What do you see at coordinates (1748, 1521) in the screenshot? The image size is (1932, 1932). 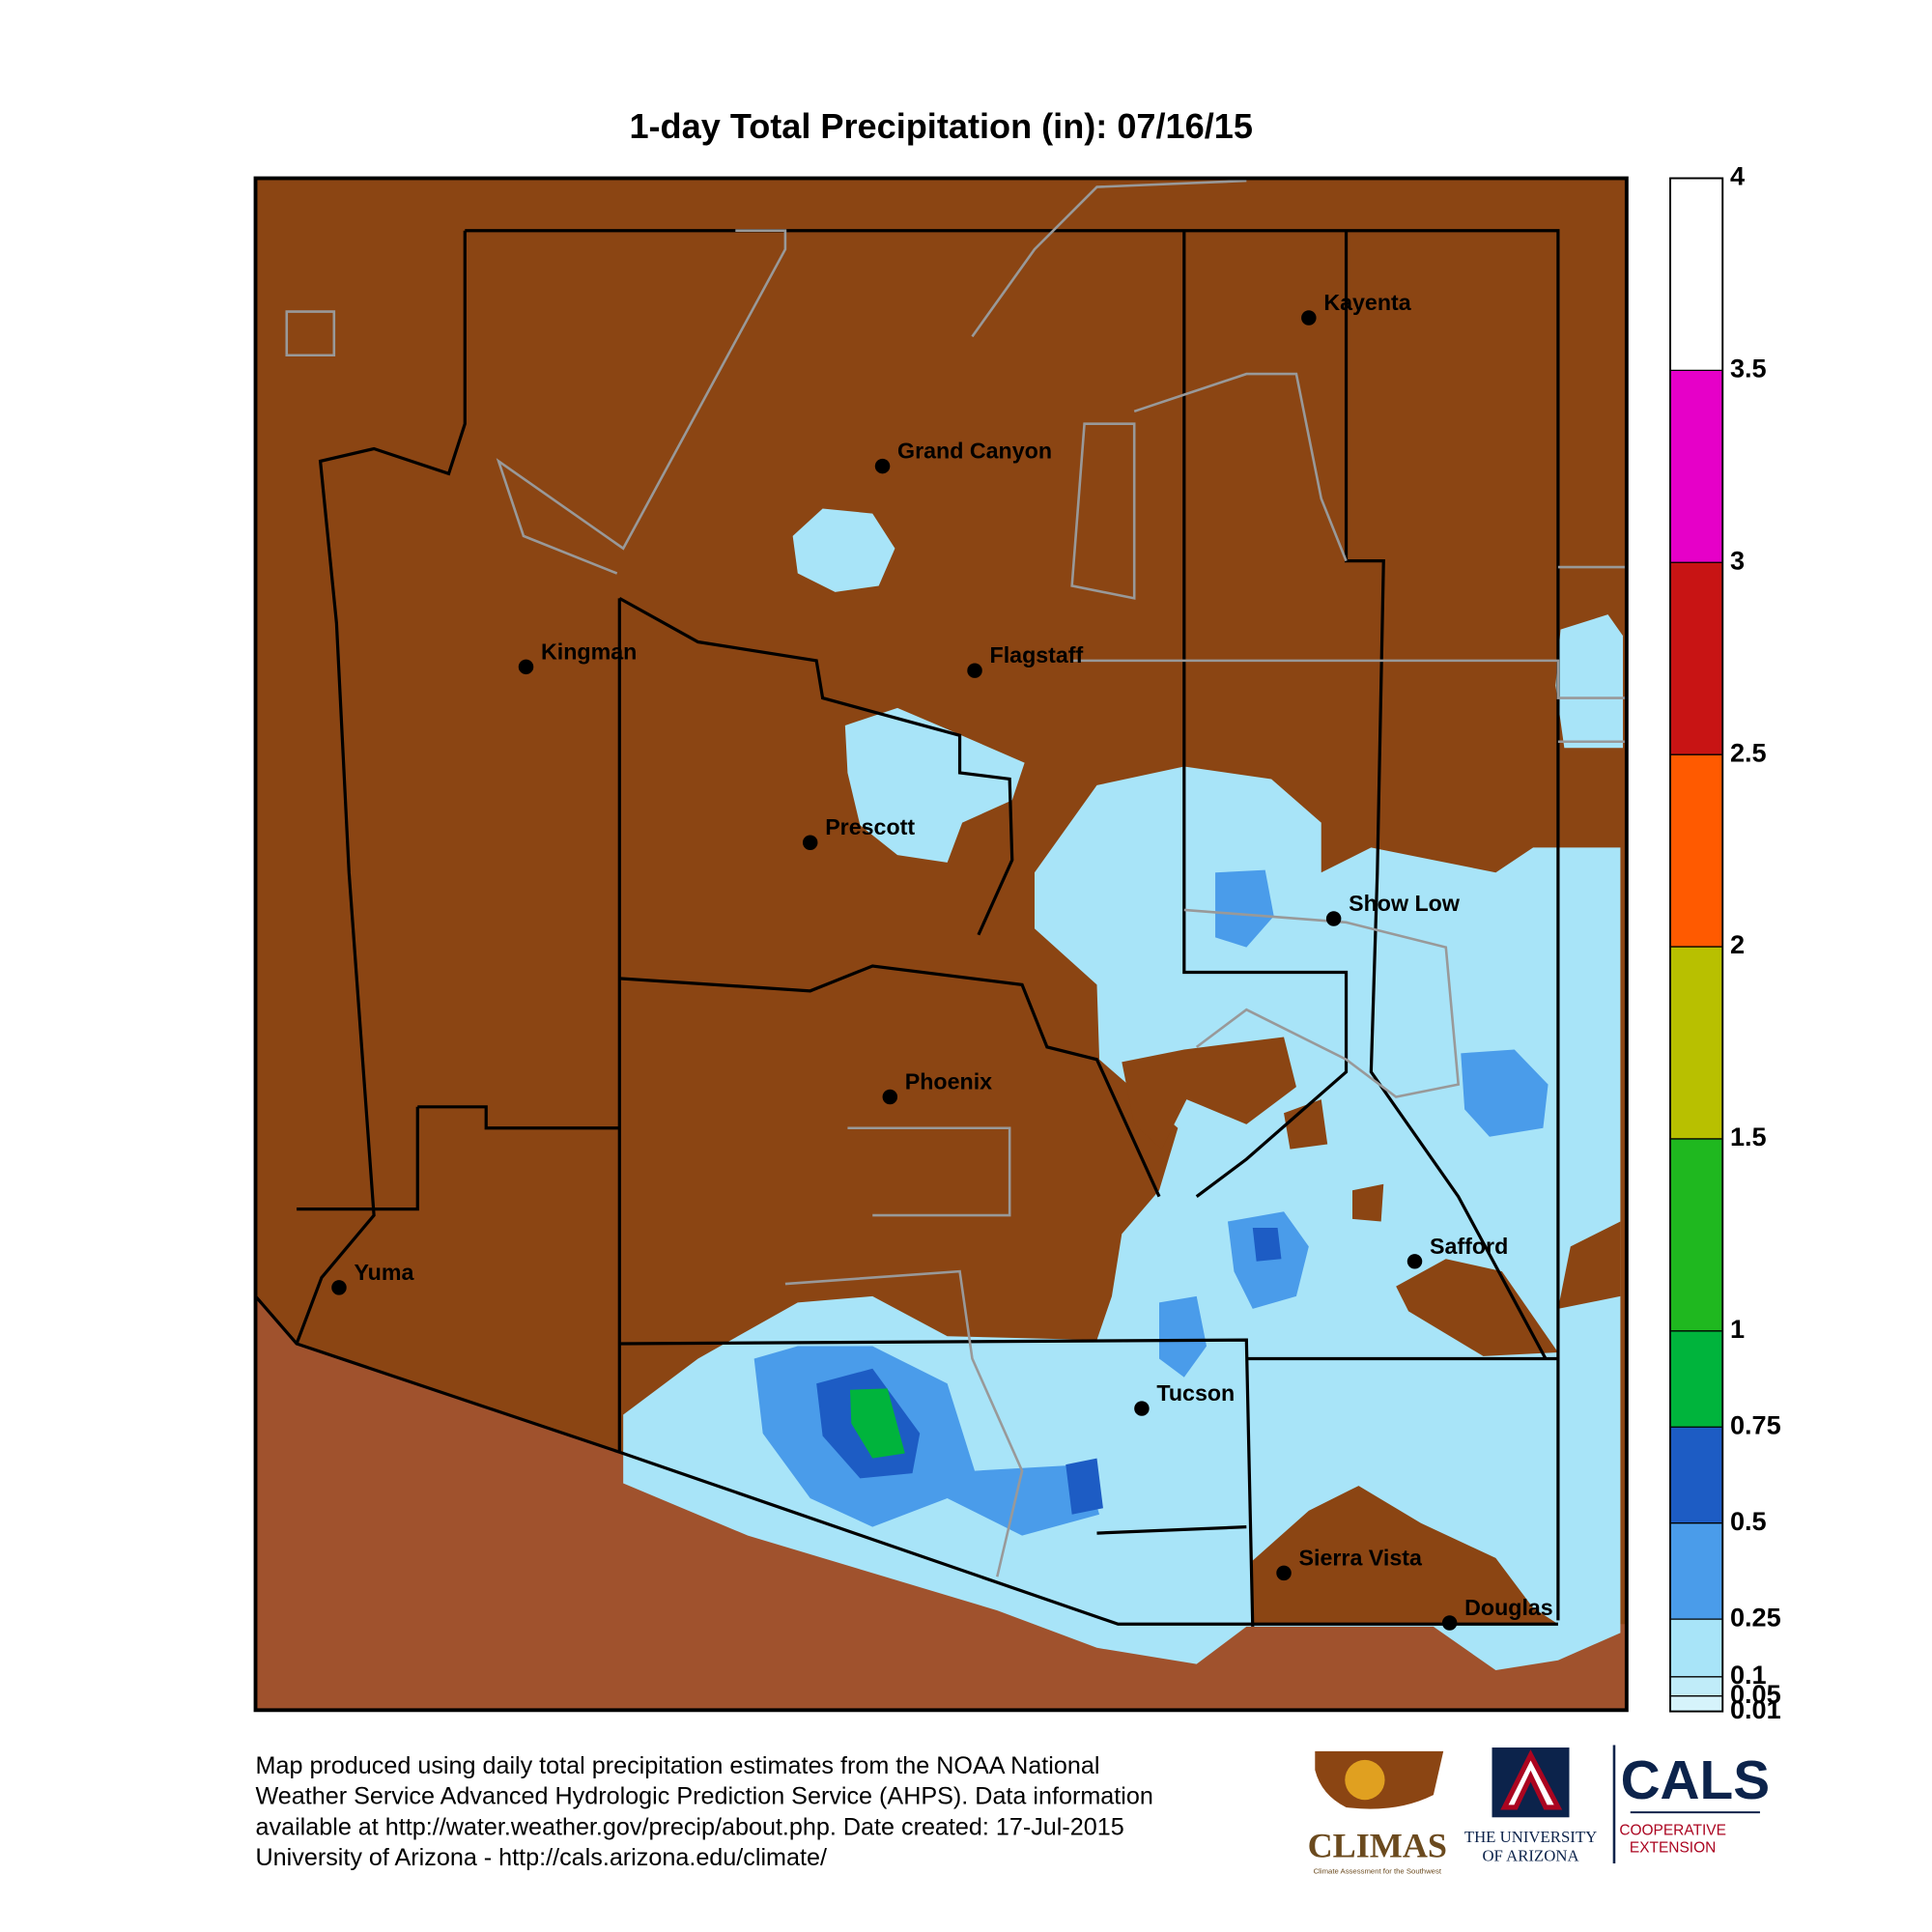 I see `colorbar-tick-label: 0.5` at bounding box center [1748, 1521].